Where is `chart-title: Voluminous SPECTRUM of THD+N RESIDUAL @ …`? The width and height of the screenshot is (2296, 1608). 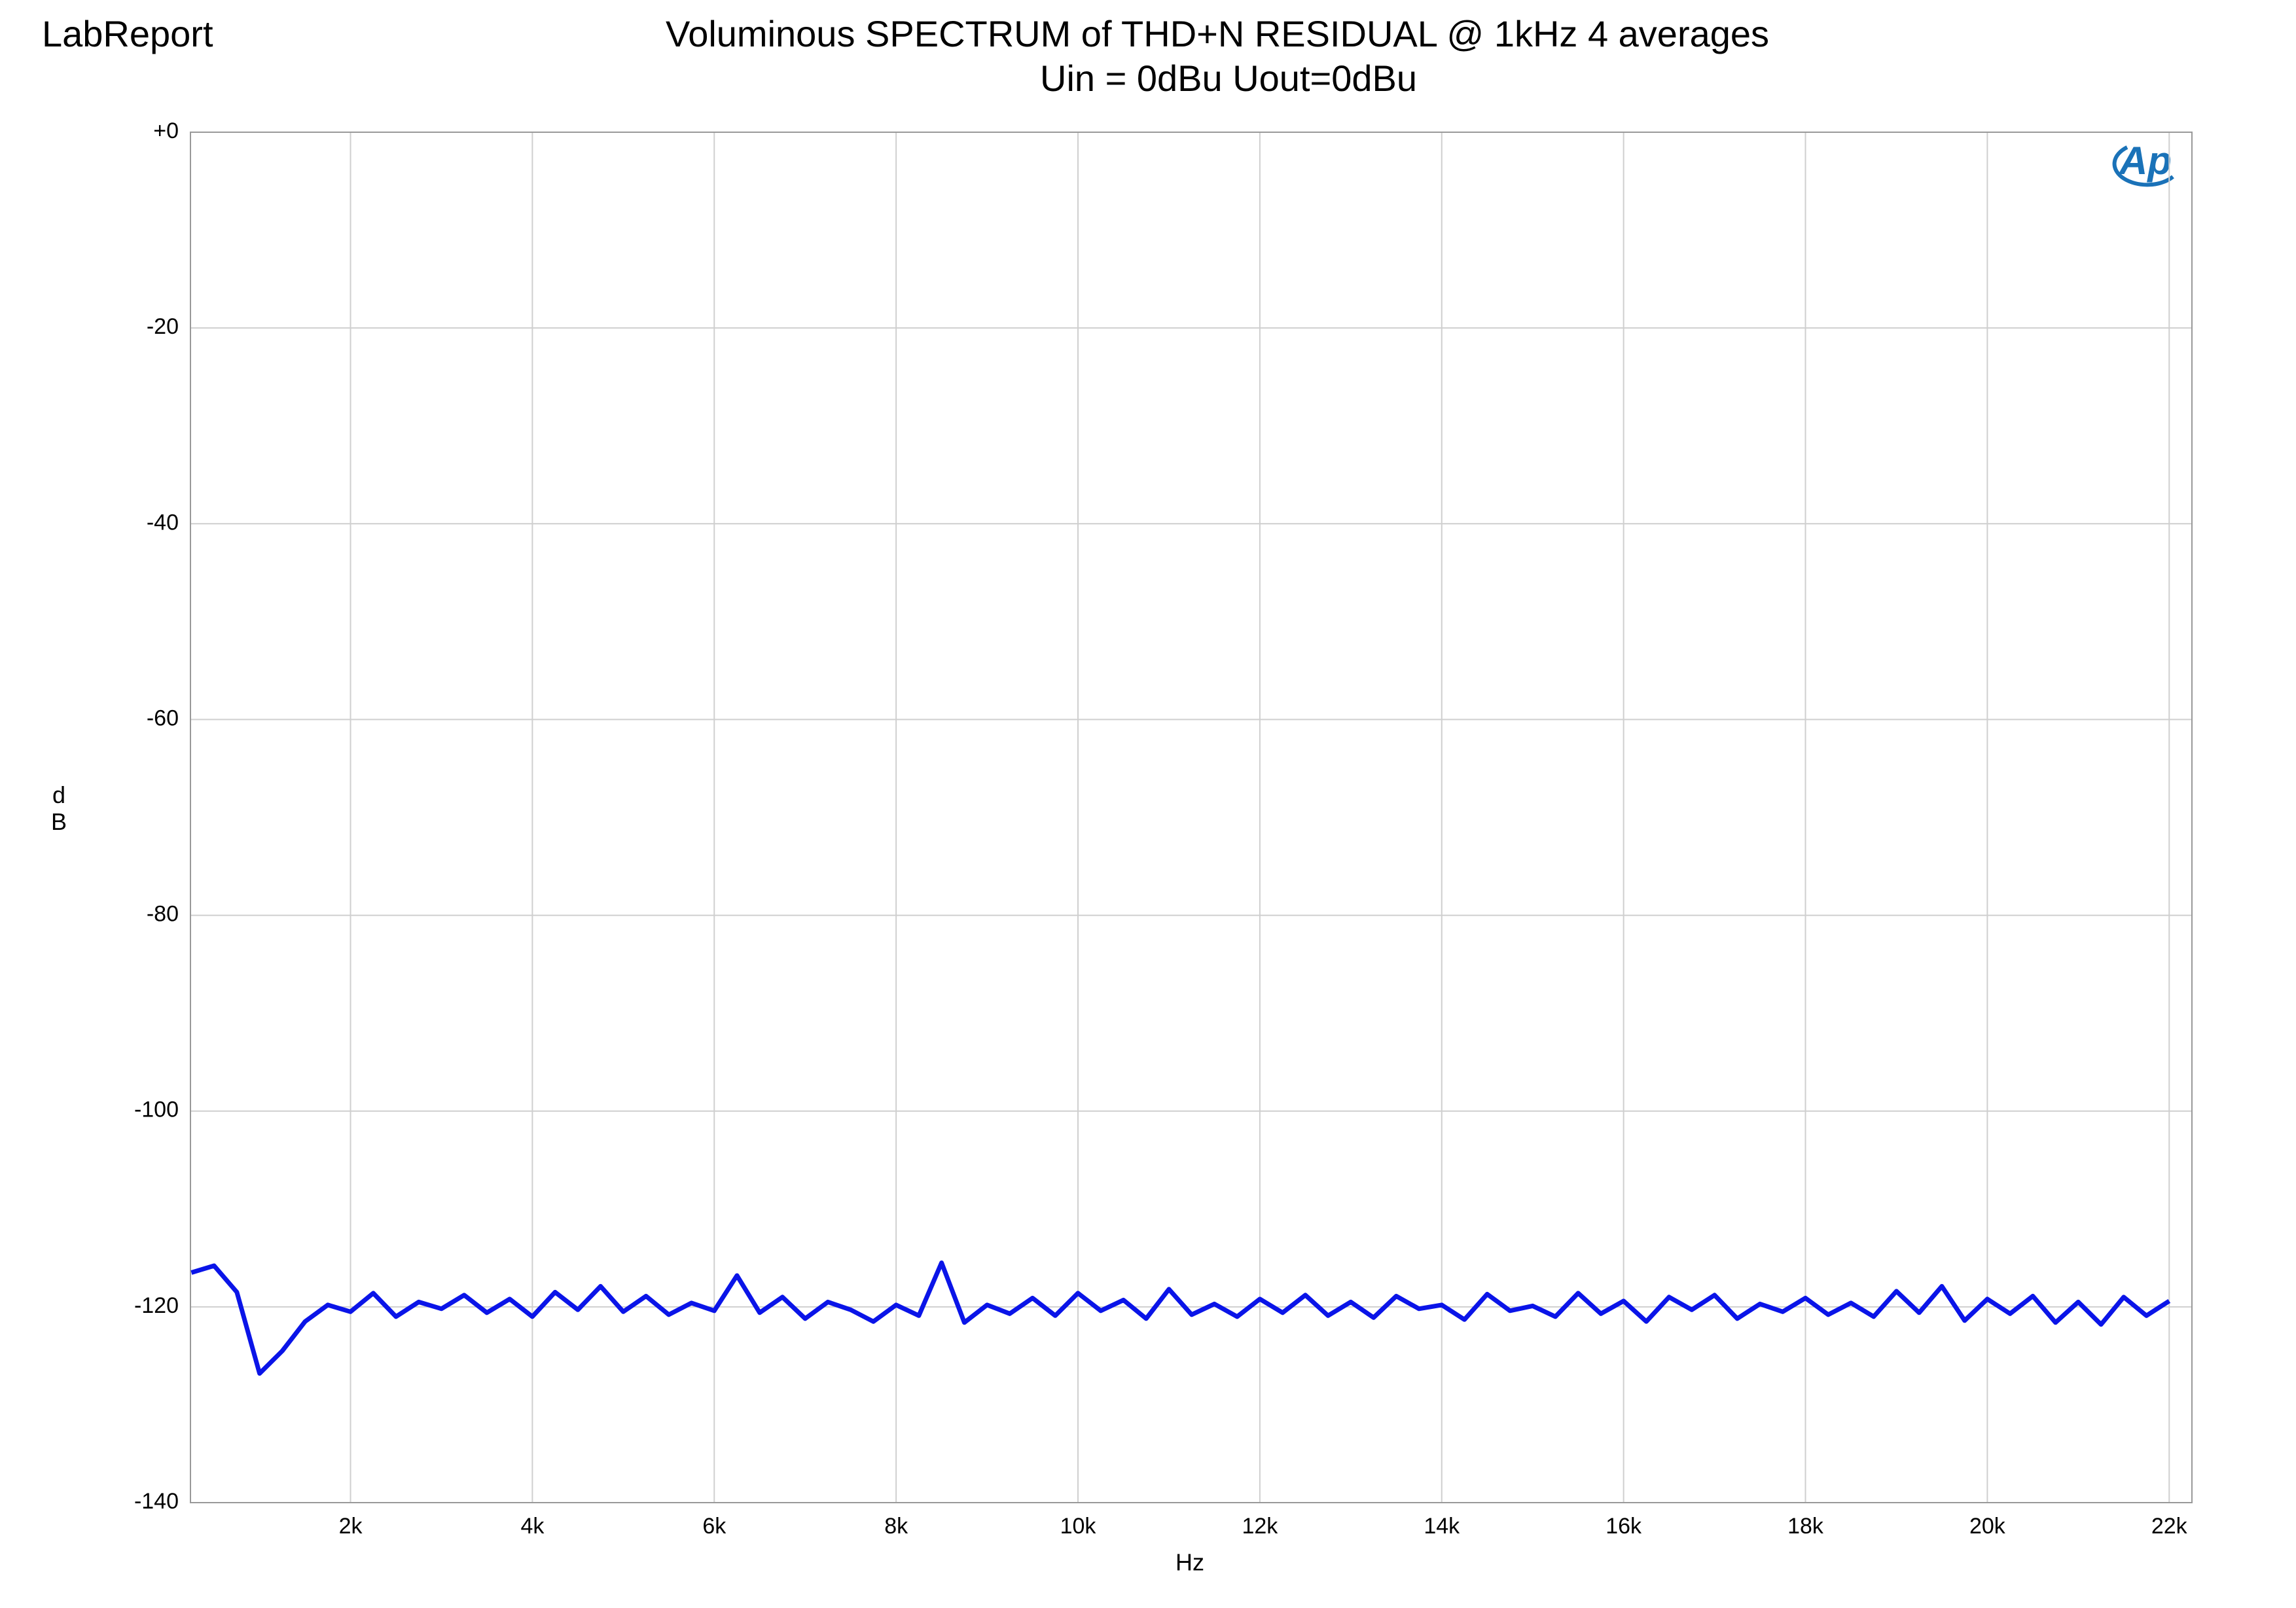
chart-title: Voluminous SPECTRUM of THD+N RESIDUAL @ … is located at coordinates (1217, 33).